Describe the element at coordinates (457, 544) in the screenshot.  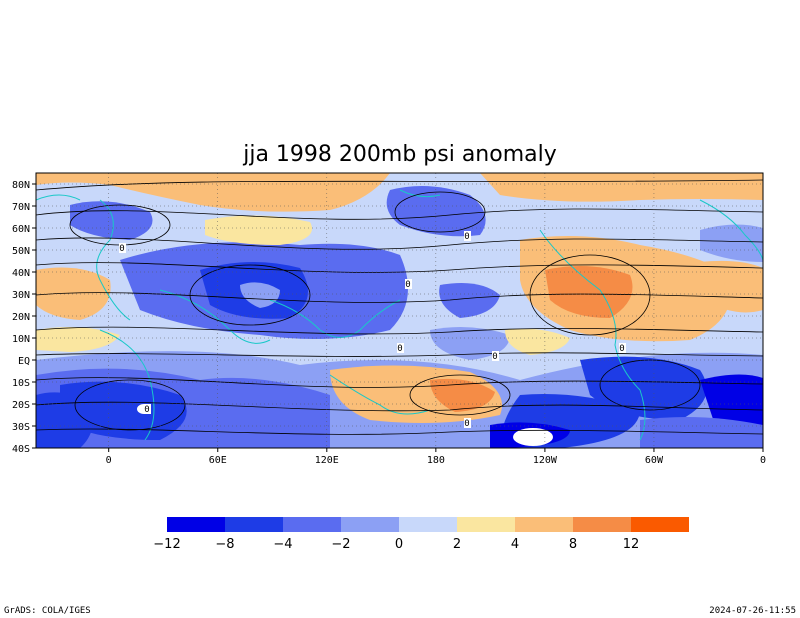
I see `colorbar-tick-label: 2` at that location.